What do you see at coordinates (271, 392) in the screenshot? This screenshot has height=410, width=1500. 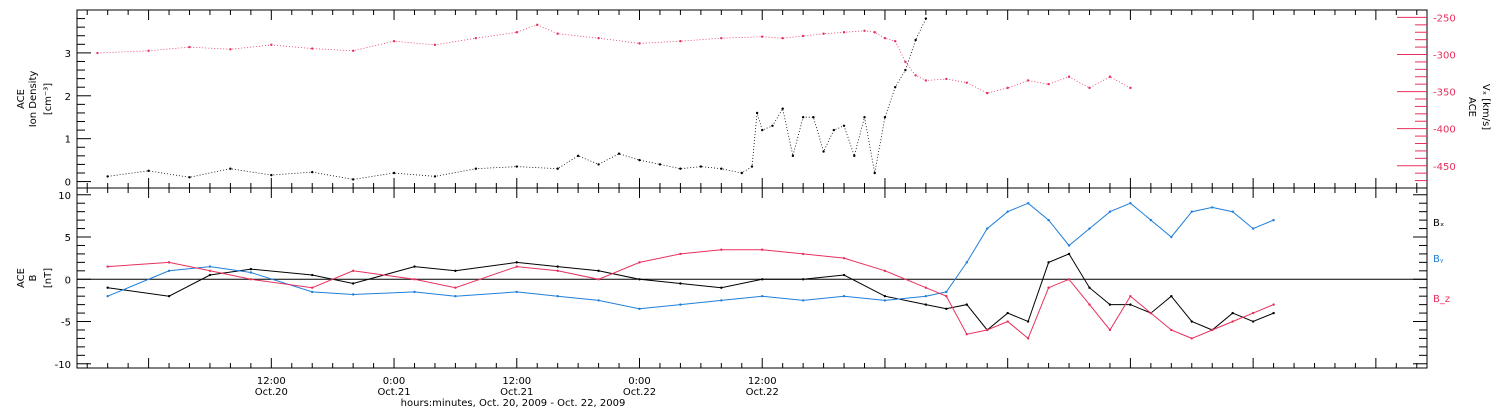 I see `x-tick-date: Oct.20` at bounding box center [271, 392].